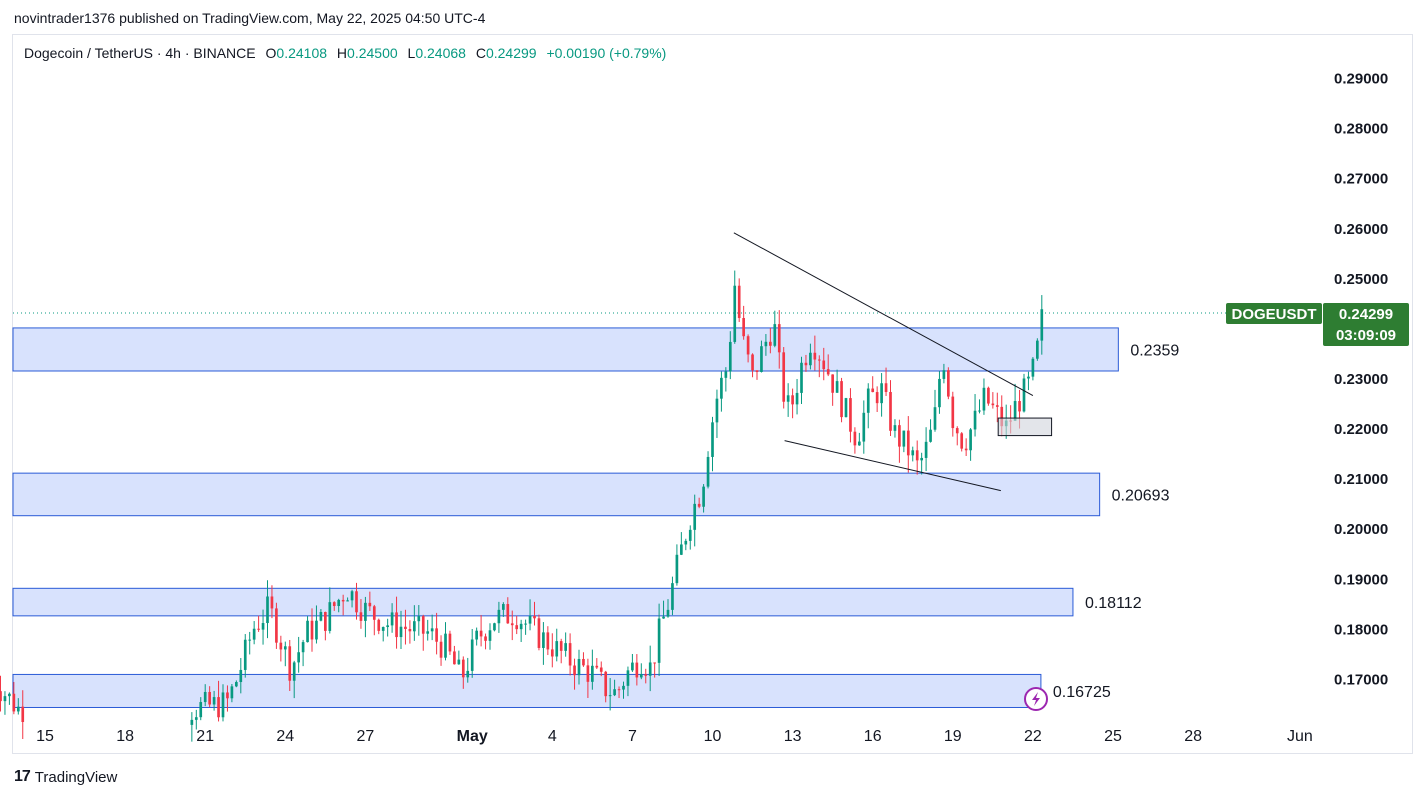 This screenshot has width=1427, height=799. I want to click on x-tick-label: Jun, so click(1300, 736).